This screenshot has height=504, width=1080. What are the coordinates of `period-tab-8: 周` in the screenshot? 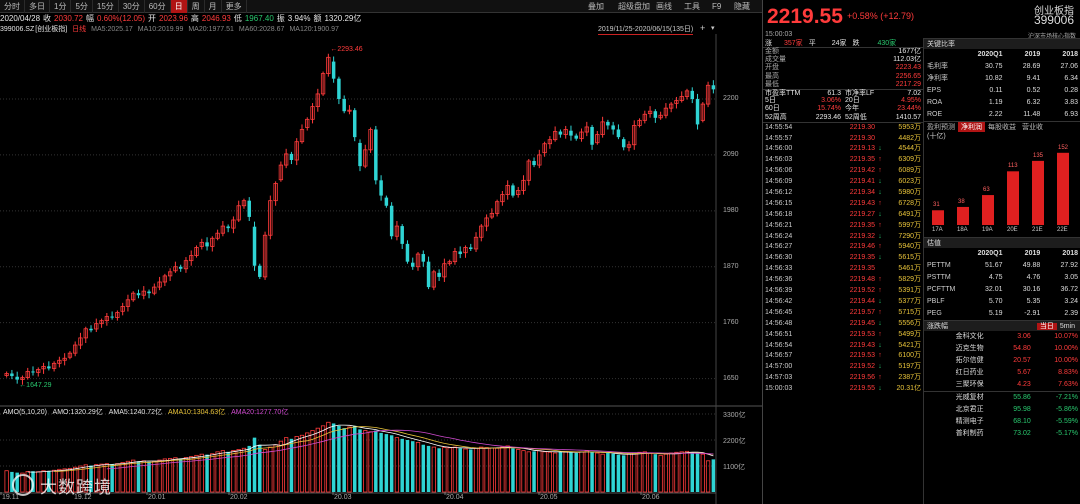 It's located at (196, 6).